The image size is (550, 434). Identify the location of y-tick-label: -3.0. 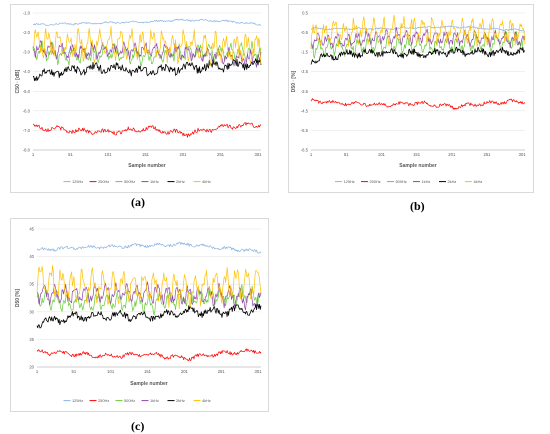
(27, 52).